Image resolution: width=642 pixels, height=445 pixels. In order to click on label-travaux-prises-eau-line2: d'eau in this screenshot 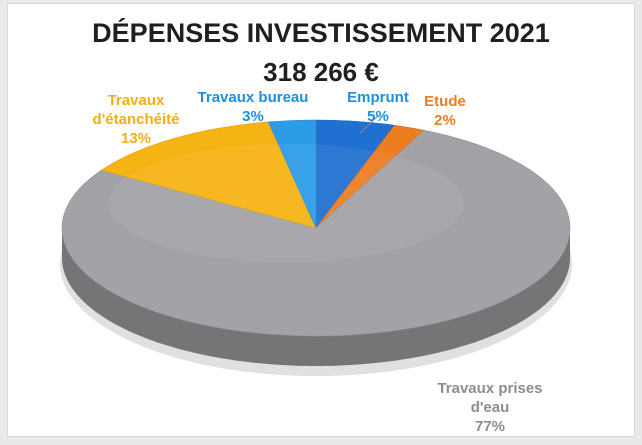, I will do `click(490, 407)`.